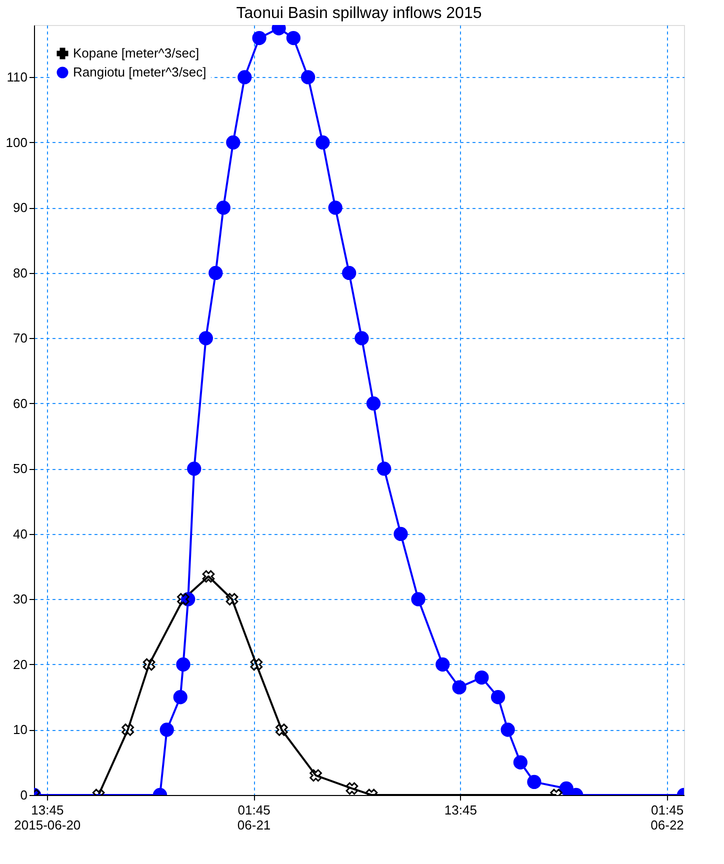  Describe the element at coordinates (20, 599) in the screenshot. I see `y-tick-label: 30` at that location.